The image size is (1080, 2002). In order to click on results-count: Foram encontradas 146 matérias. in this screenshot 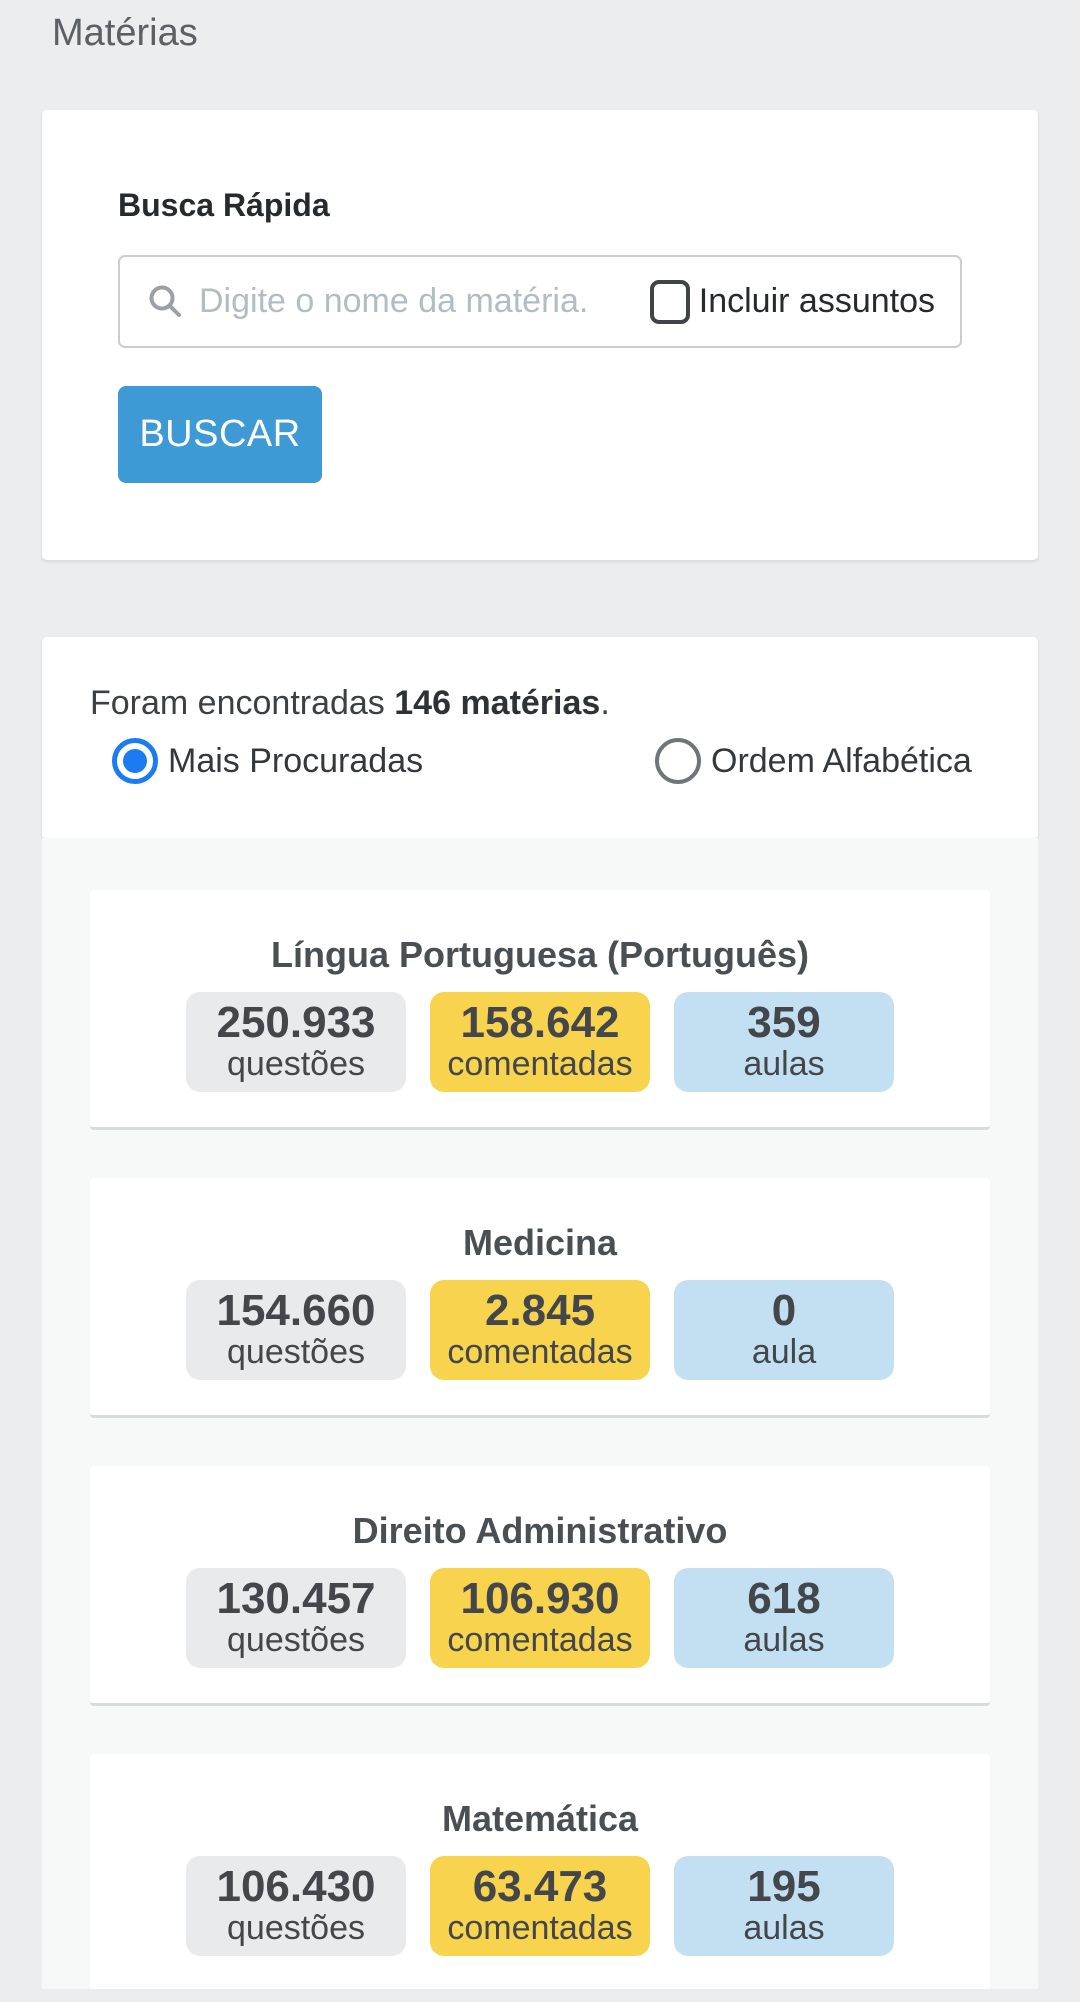, I will do `click(540, 703)`.